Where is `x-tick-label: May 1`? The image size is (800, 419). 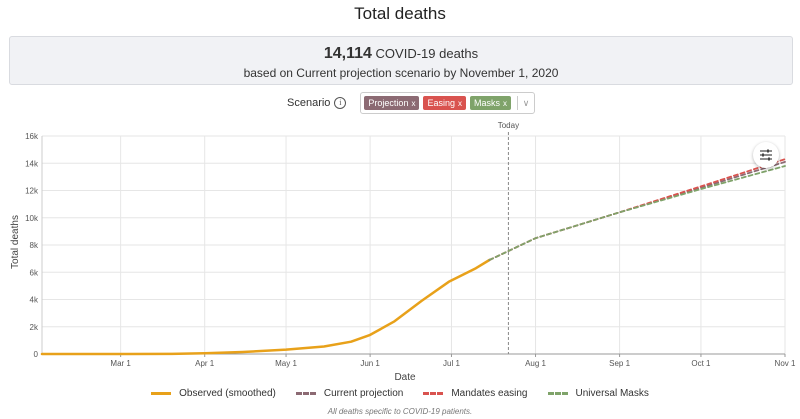
x-tick-label: May 1 is located at coordinates (286, 363).